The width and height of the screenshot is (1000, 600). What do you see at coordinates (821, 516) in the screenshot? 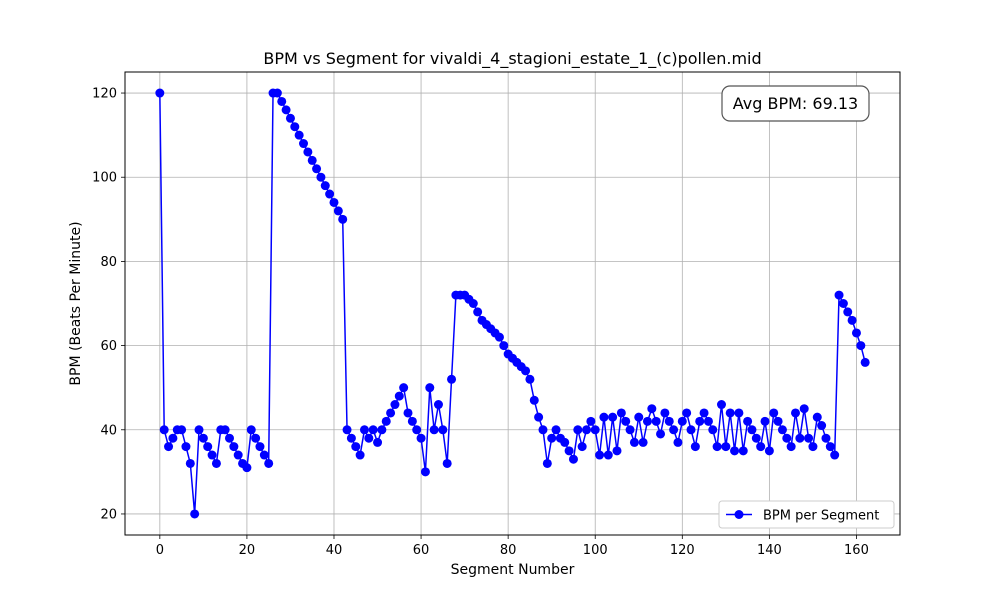
I see `legend-label: BPM per Segment` at bounding box center [821, 516].